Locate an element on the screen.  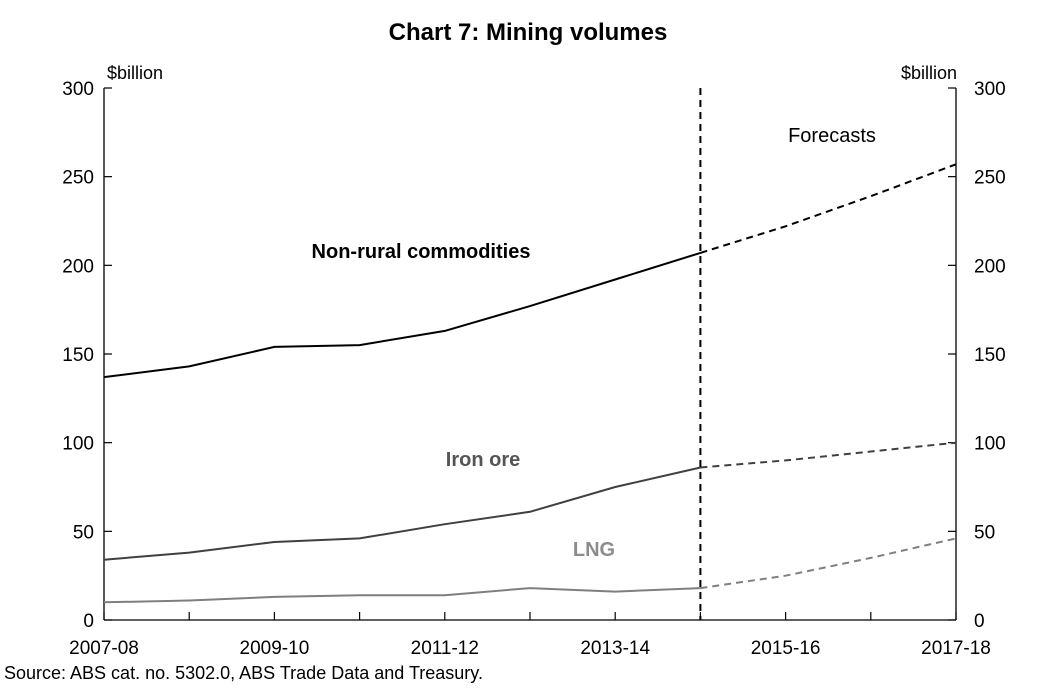
y-tick-label-left: 250 is located at coordinates (78, 178).